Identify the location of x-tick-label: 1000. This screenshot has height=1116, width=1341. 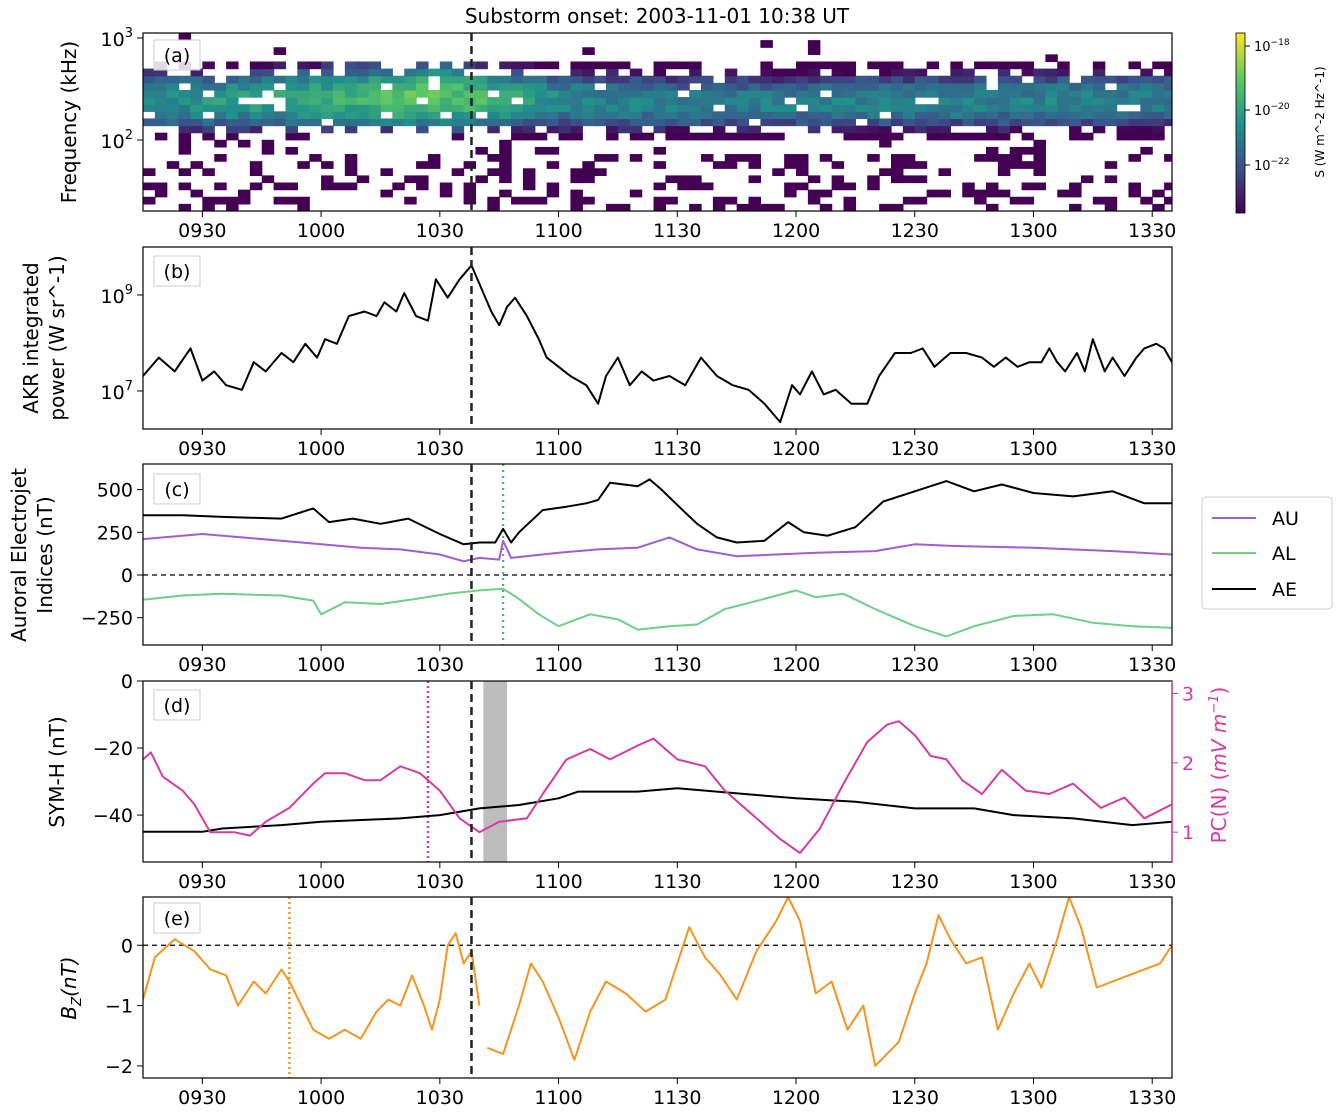
(321, 882).